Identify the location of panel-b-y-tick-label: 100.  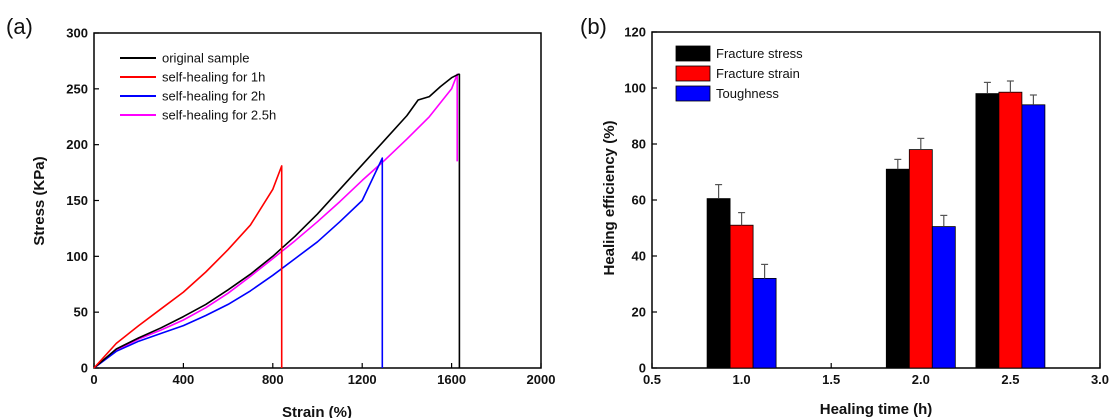
(635, 88).